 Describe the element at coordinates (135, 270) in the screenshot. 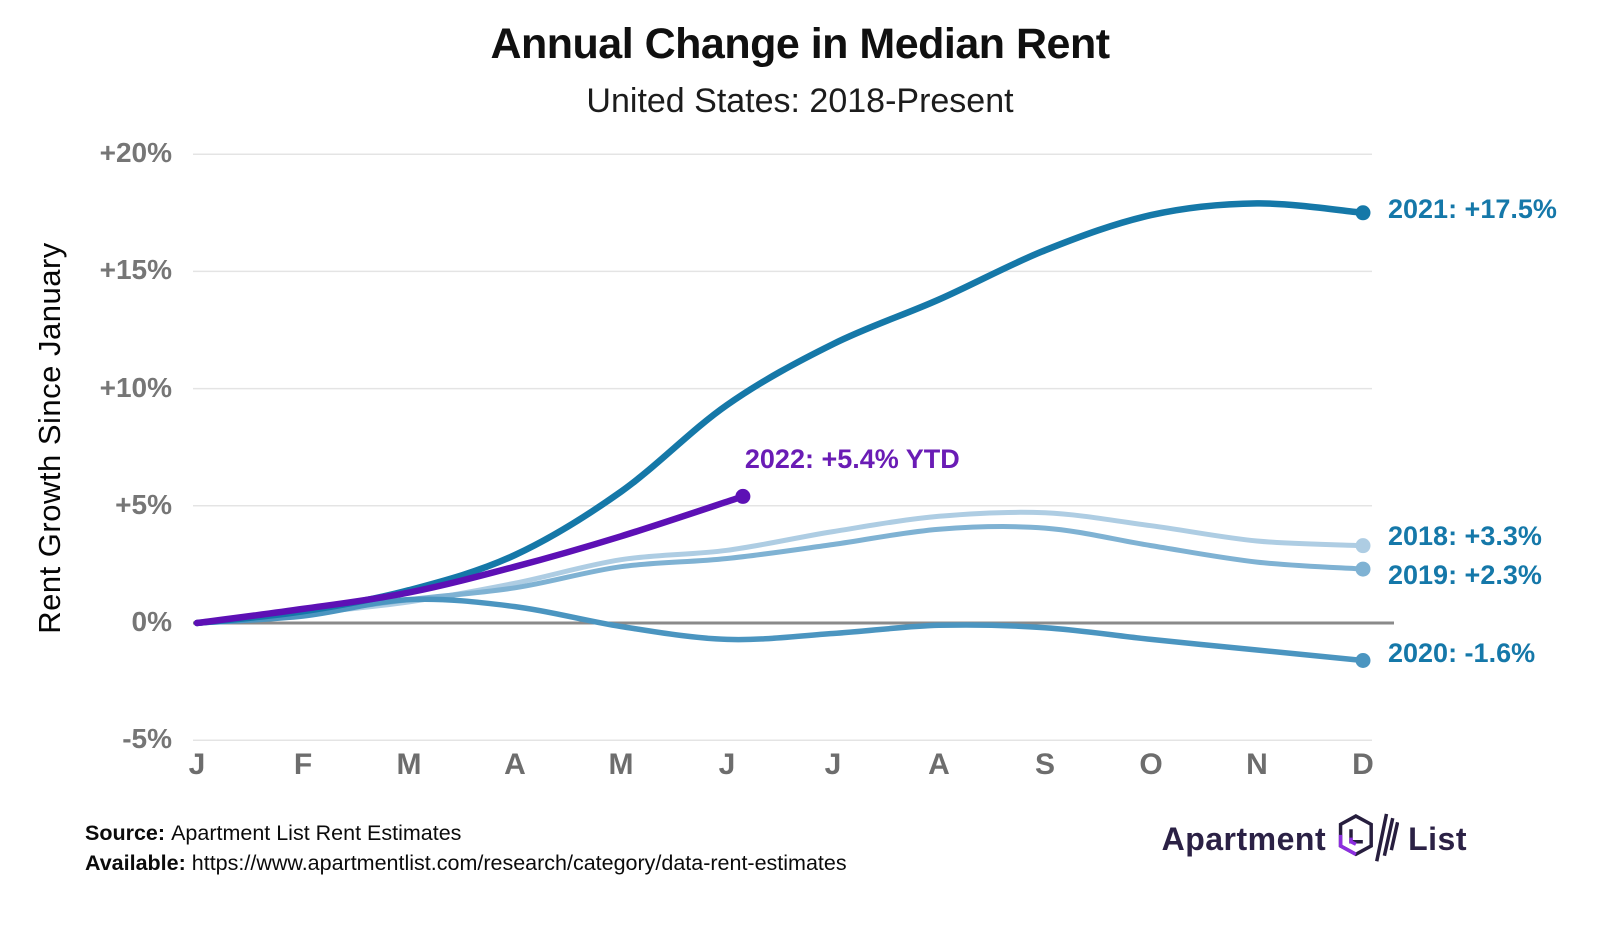

I see `y-tick-label: +15%` at that location.